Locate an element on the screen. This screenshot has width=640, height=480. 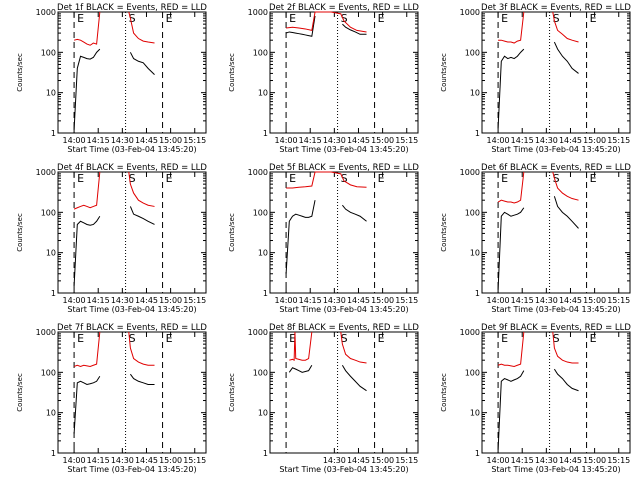
chart-title: Det 7f BLACK = Events, RED = LLD is located at coordinates (132, 328).